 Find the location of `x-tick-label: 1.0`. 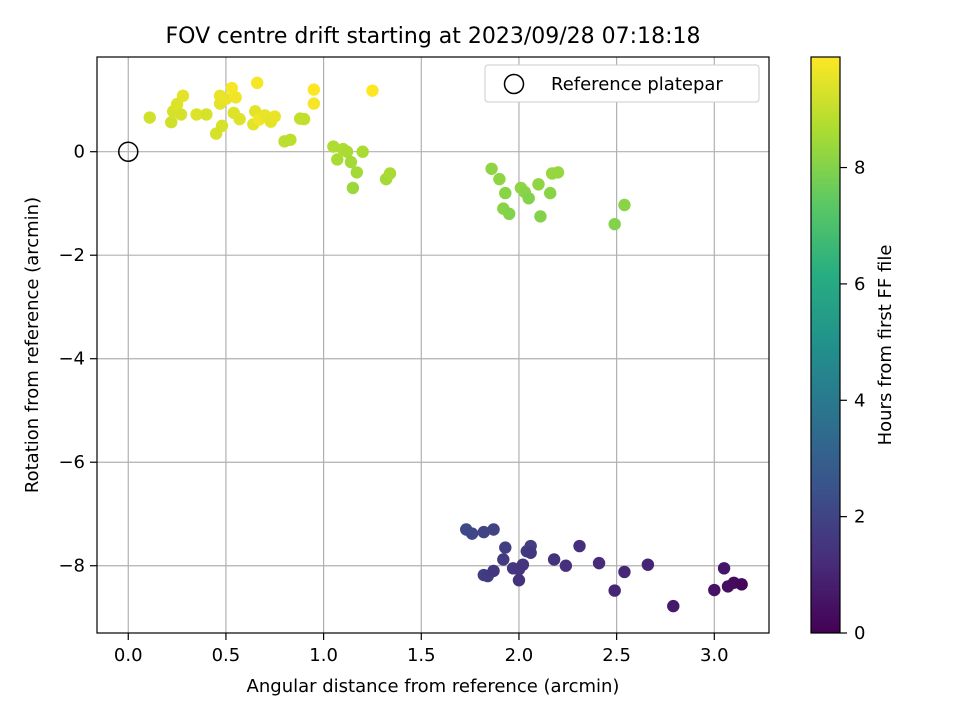

x-tick-label: 1.0 is located at coordinates (323, 655).